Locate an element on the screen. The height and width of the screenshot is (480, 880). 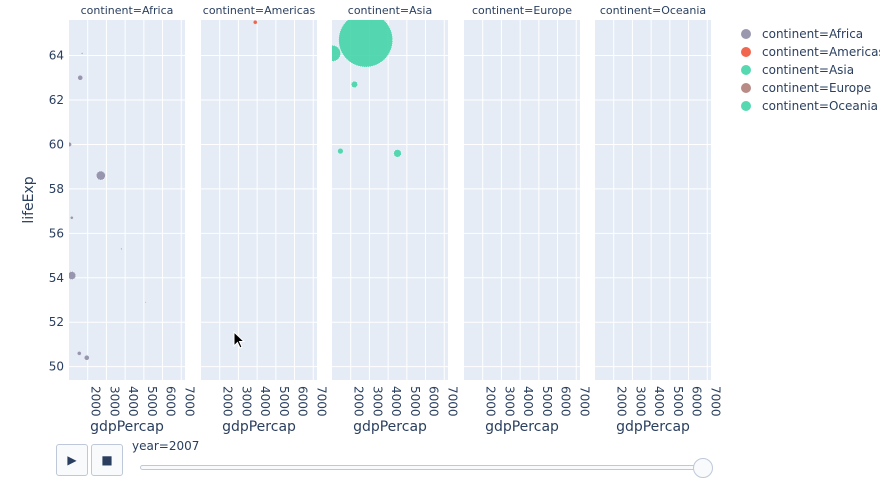
y-tick-label: 58 is located at coordinates (56, 189).